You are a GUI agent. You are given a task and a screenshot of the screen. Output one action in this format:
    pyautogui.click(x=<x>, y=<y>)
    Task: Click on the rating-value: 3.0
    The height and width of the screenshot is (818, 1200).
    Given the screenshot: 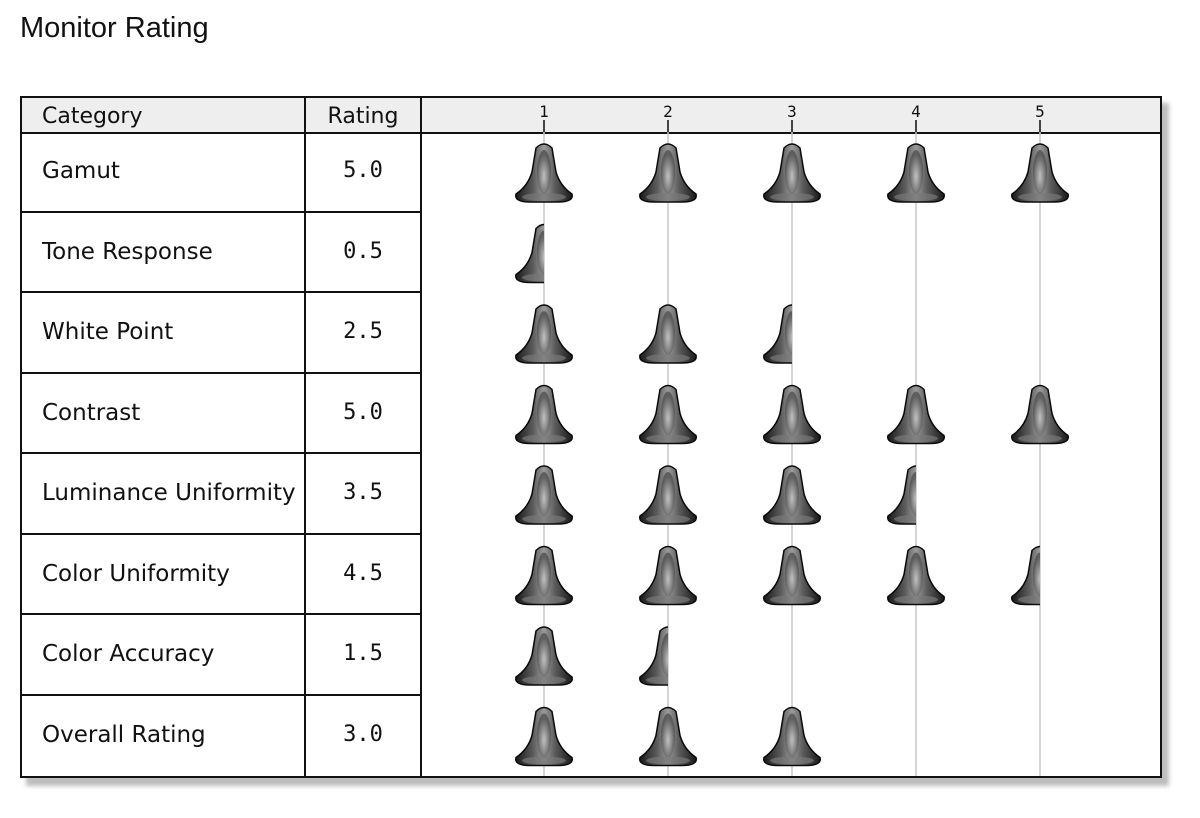 What is the action you would take?
    pyautogui.click(x=363, y=734)
    